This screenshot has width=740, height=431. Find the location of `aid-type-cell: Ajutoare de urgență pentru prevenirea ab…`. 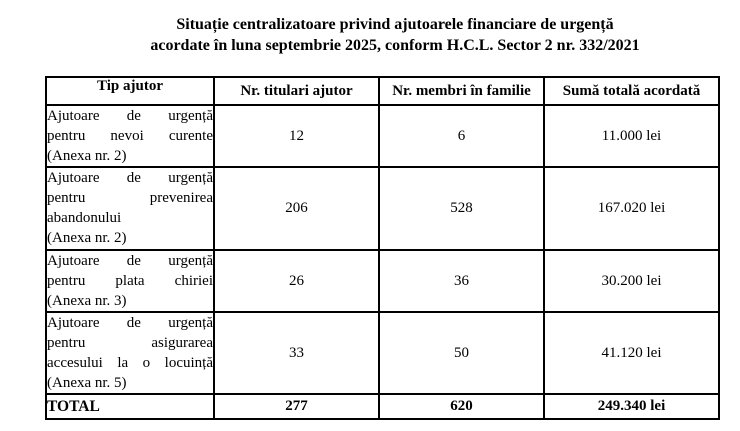

aid-type-cell: Ajutoare de urgență pentru prevenirea ab… is located at coordinates (130, 208).